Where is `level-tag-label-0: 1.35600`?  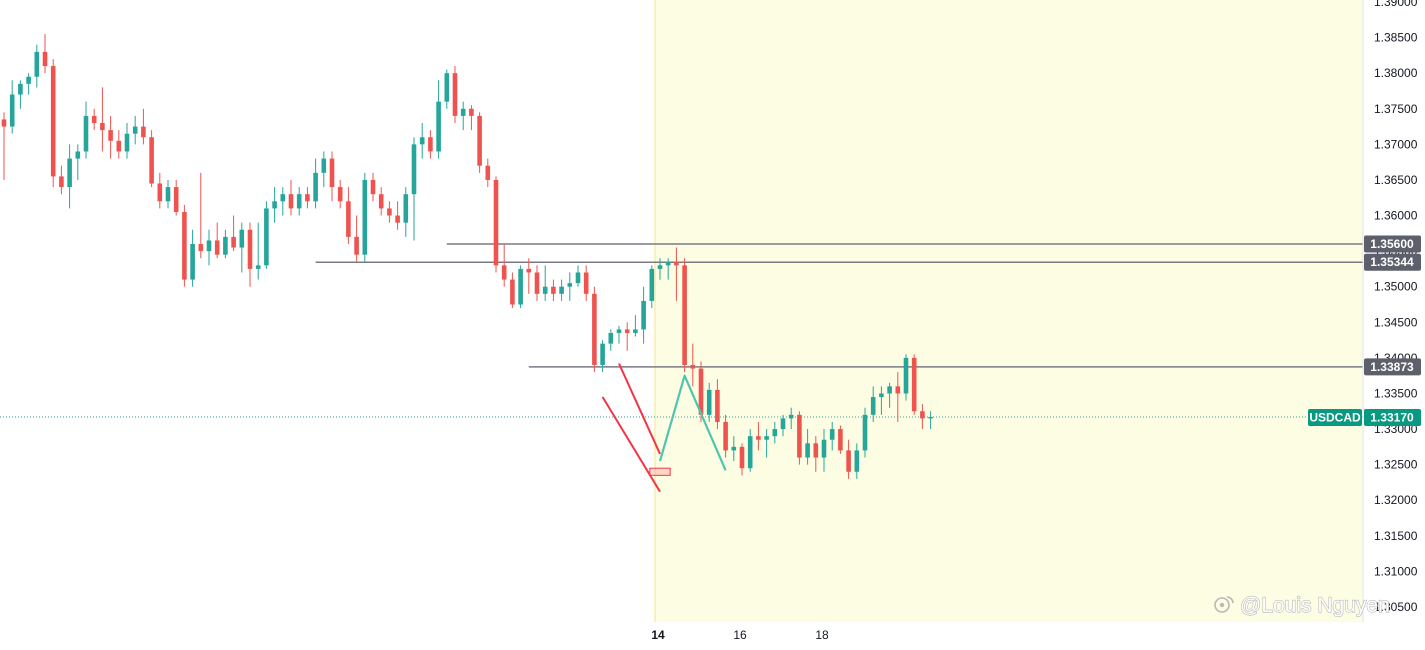 level-tag-label-0: 1.35600 is located at coordinates (1392, 244).